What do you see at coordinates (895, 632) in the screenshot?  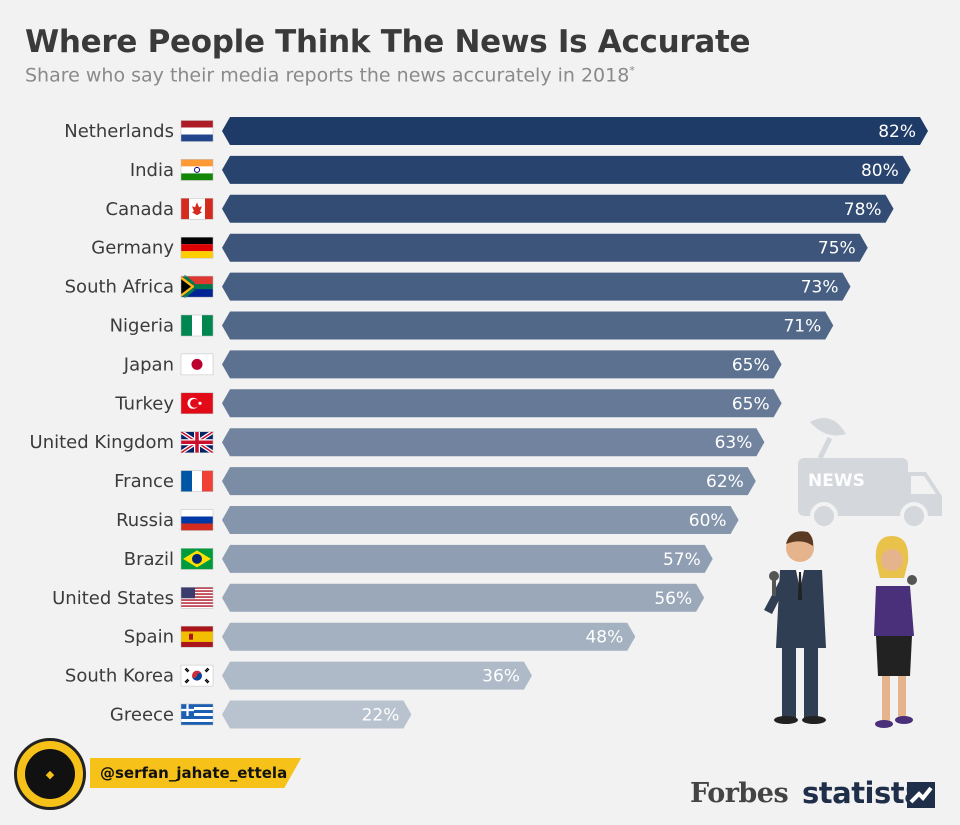 I see `female-reporter` at bounding box center [895, 632].